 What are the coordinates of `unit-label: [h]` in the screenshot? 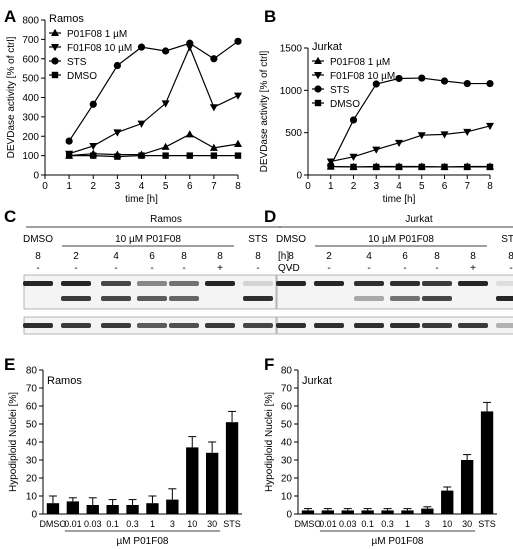 It's located at (283, 256).